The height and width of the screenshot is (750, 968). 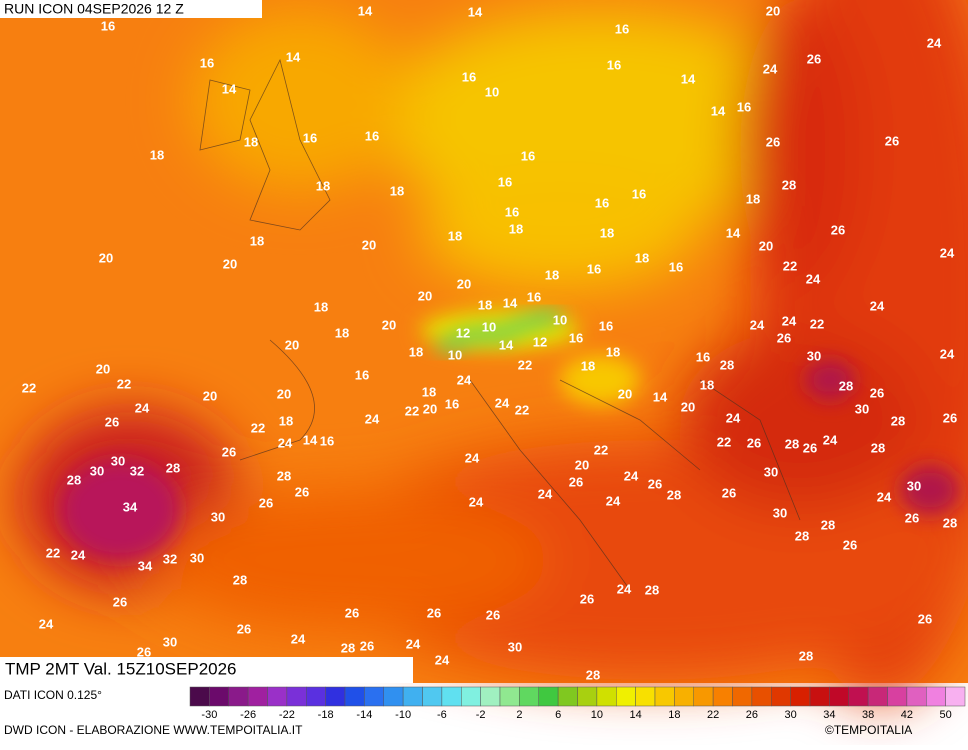 What do you see at coordinates (53, 695) in the screenshot?
I see `data-source: DATI ICON 0.125°` at bounding box center [53, 695].